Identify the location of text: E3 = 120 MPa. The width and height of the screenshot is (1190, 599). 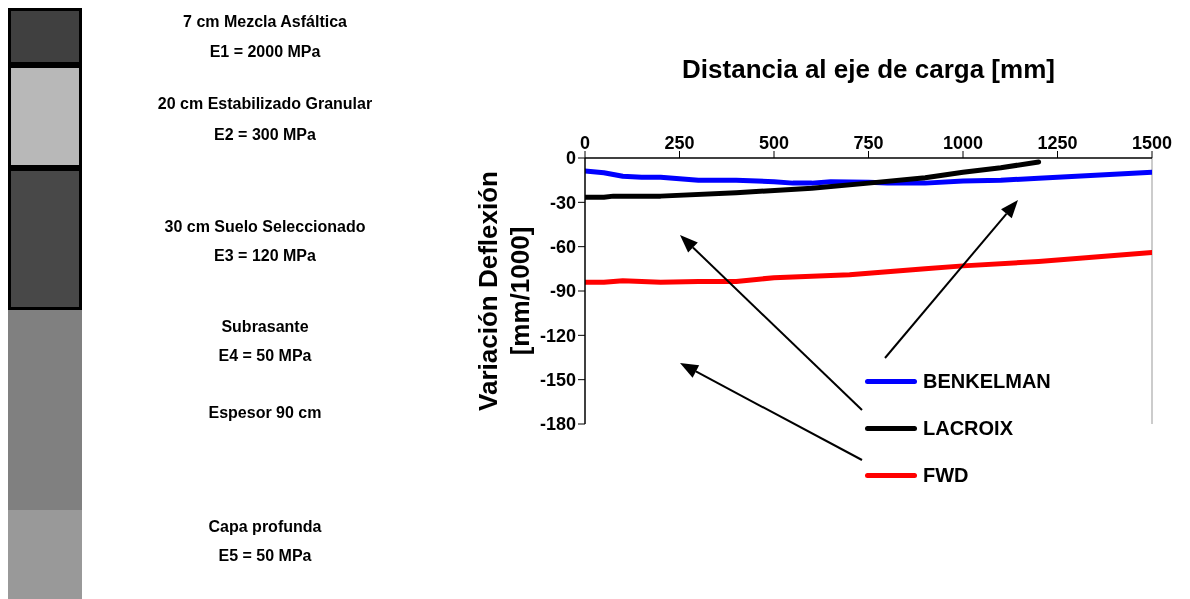
(265, 256).